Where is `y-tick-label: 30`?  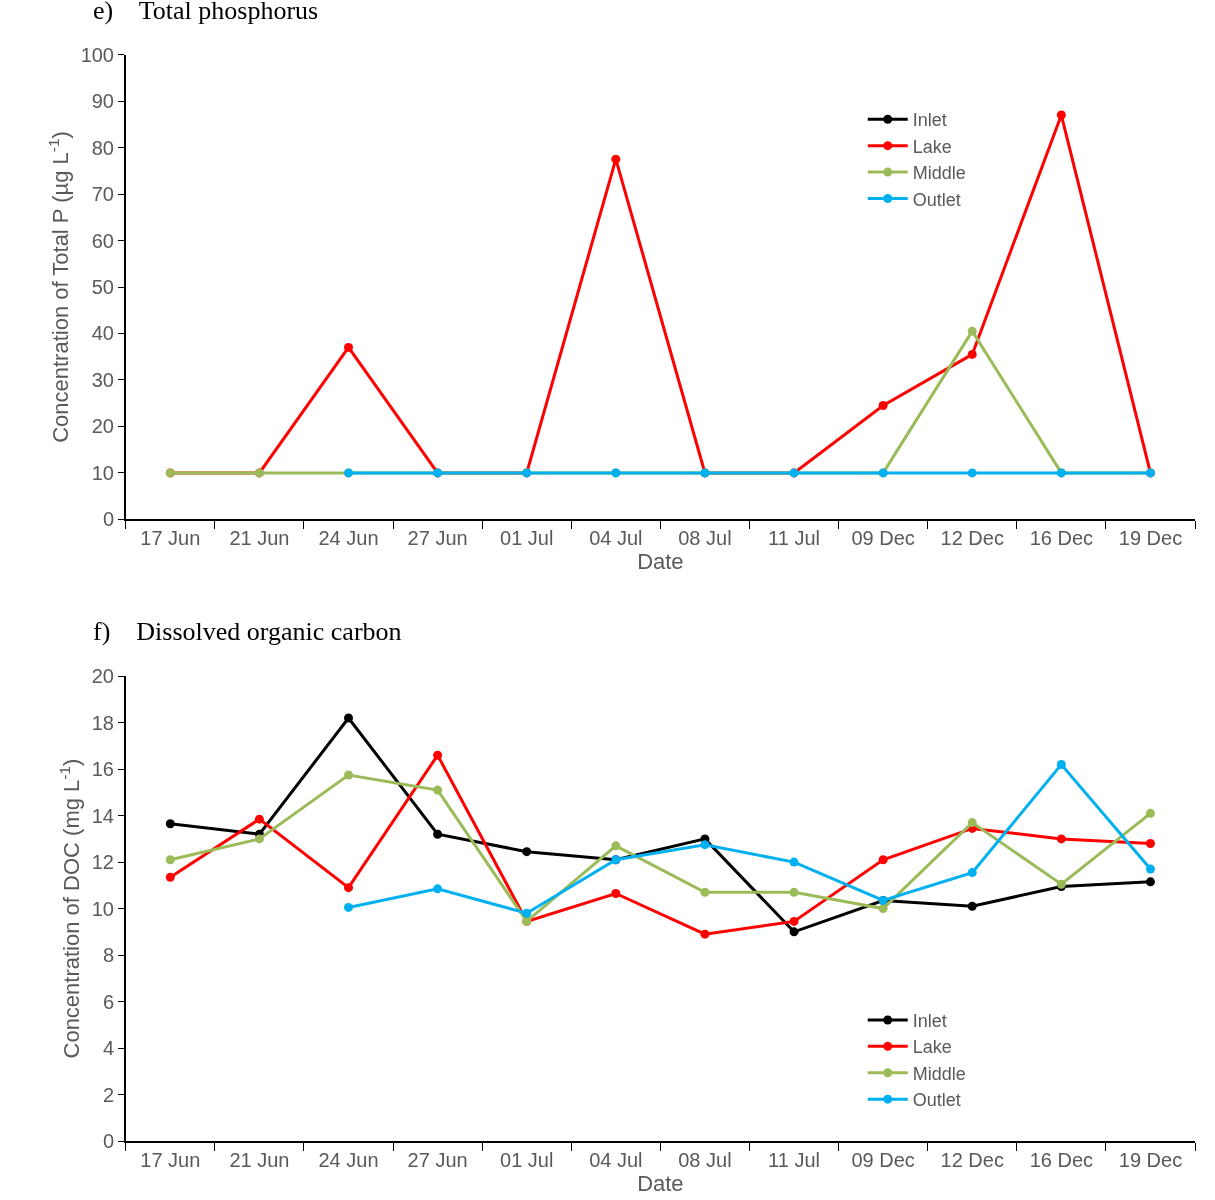
y-tick-label: 30 is located at coordinates (102, 379).